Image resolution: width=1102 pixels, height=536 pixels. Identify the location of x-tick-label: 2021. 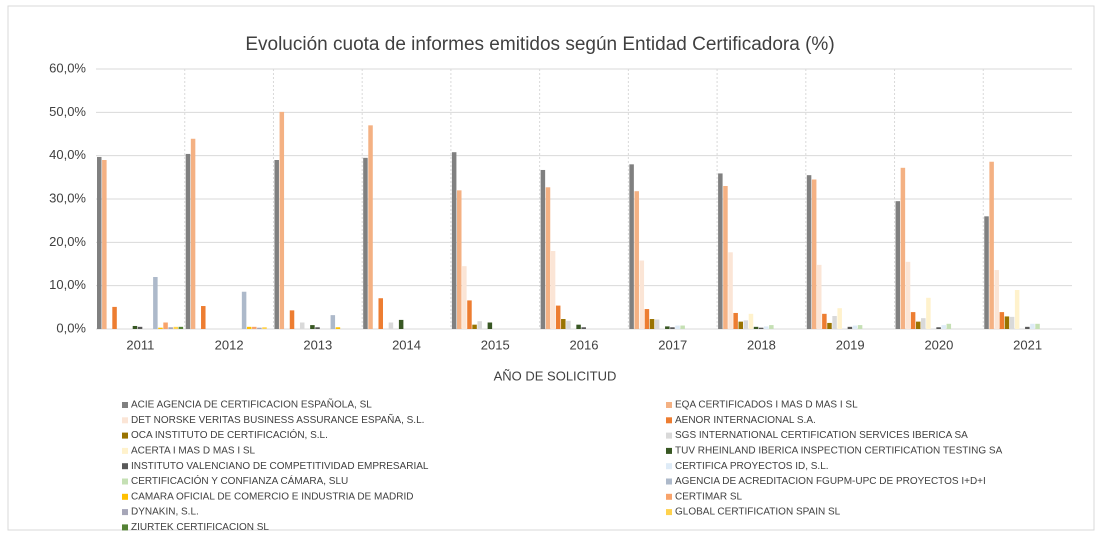
(1027, 344).